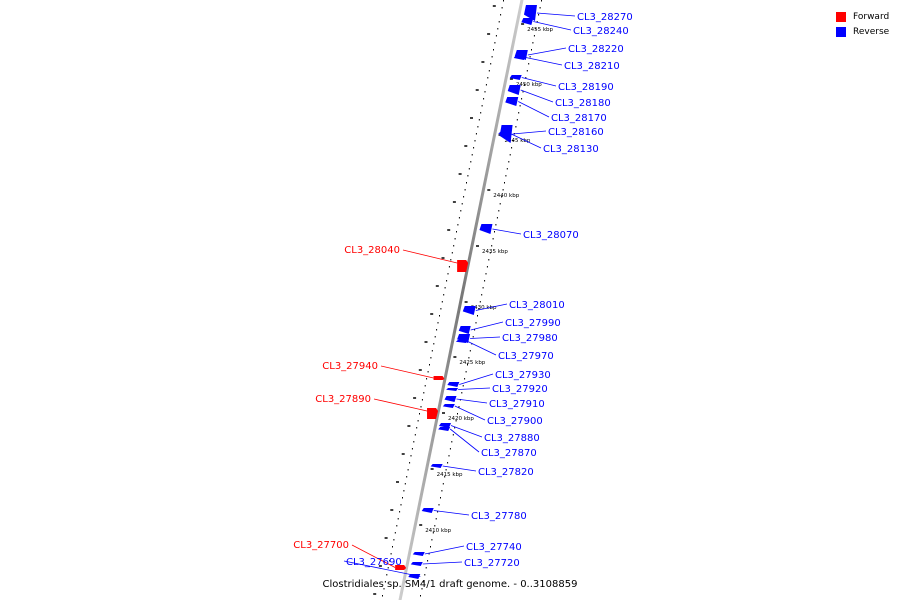  I want to click on gene-label: CL3_27910, so click(517, 404).